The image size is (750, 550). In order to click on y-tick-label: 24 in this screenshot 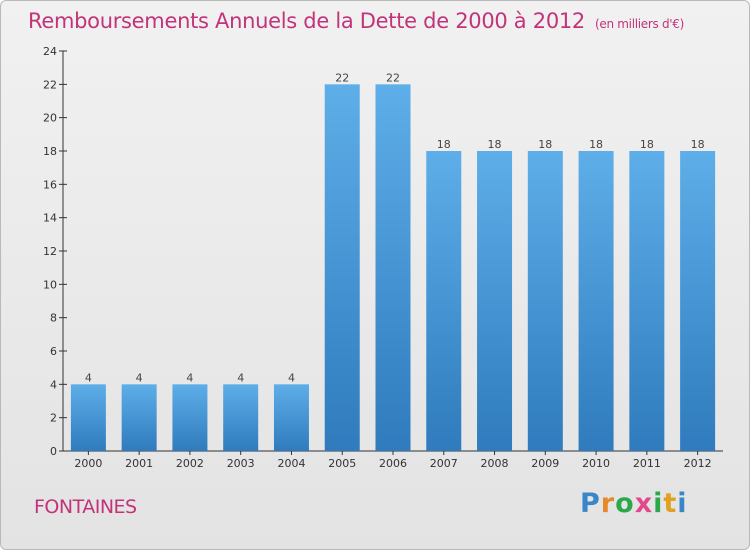, I will do `click(50, 51)`.